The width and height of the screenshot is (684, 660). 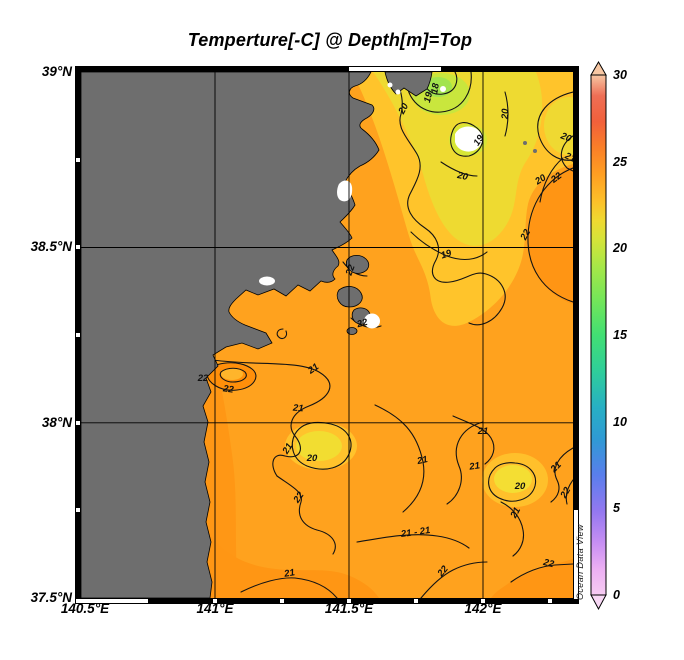 I want to click on data-gaps, so click(x=371, y=205).